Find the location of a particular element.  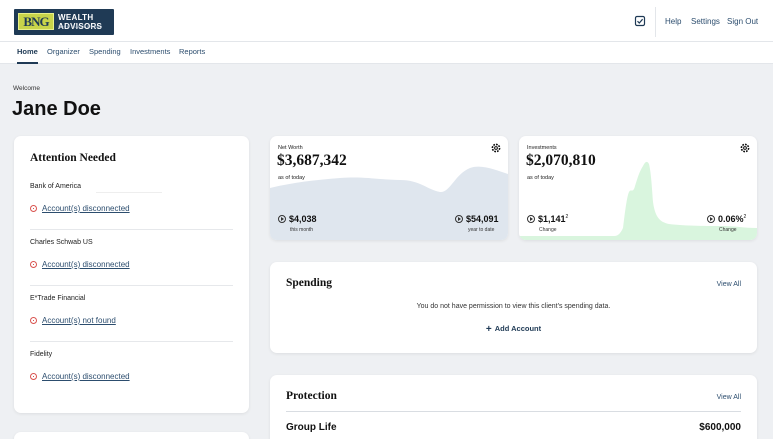

ytd-change-label: year to date is located at coordinates (481, 230).